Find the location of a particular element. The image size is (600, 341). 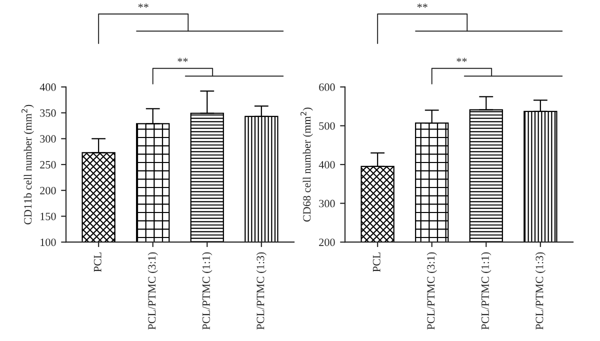

y-axis-title: CD68 cell number (mm$^{2}$) is located at coordinates (306, 165).